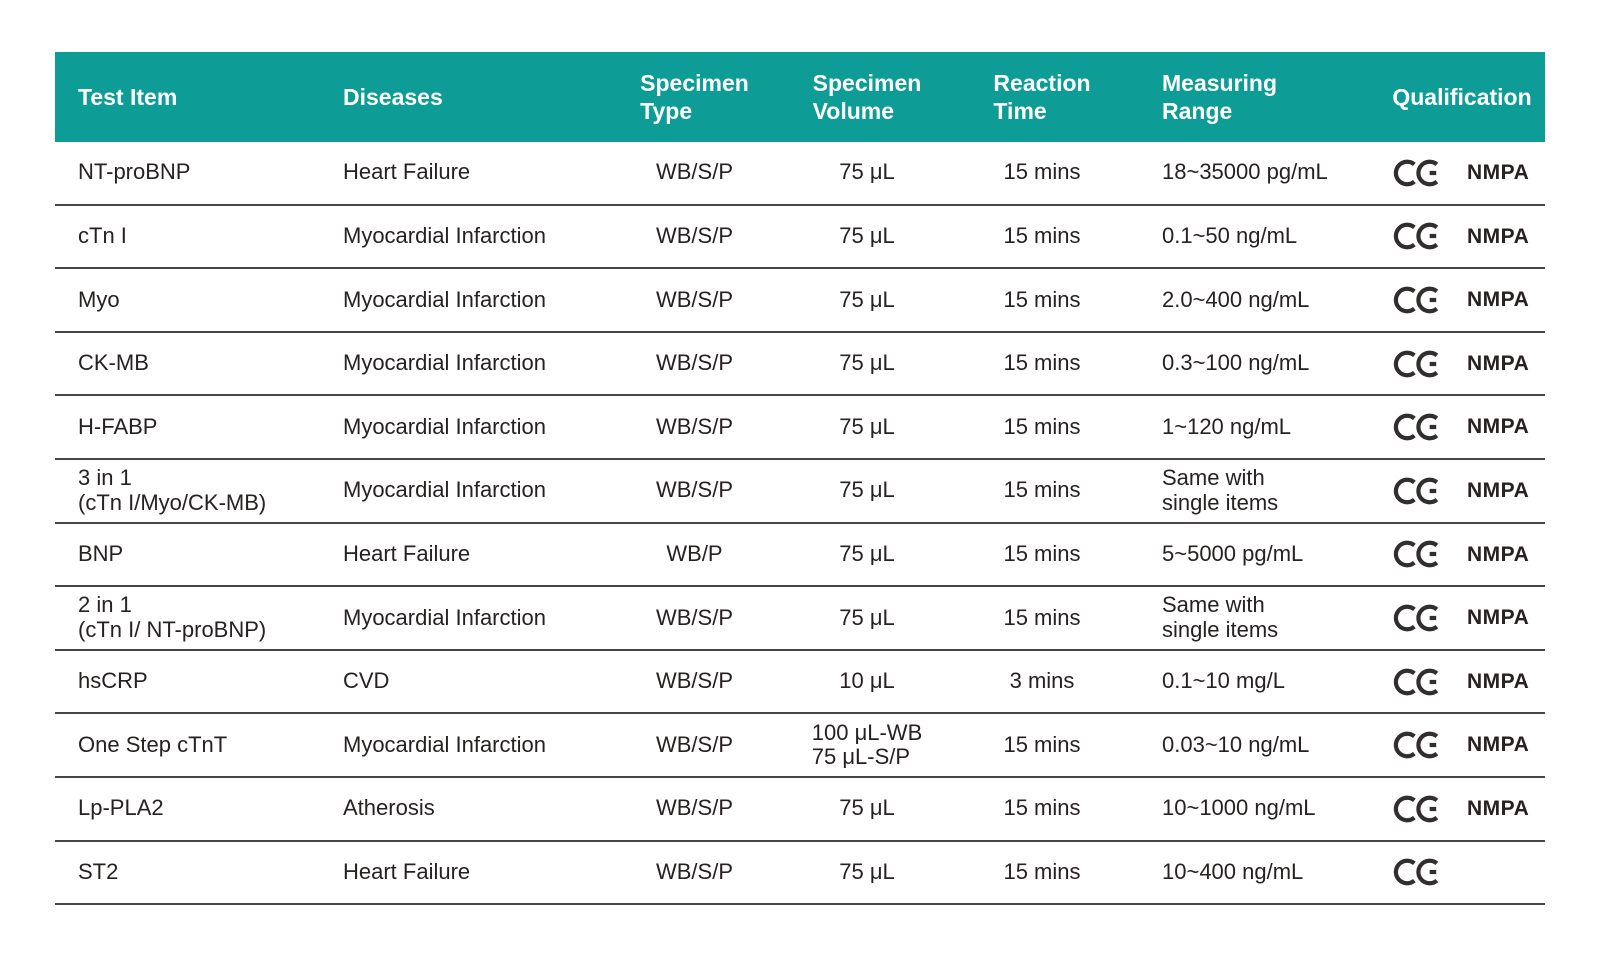 Image resolution: width=1600 pixels, height=959 pixels. What do you see at coordinates (121, 808) in the screenshot?
I see `cell-test-item: Lp-PLA2` at bounding box center [121, 808].